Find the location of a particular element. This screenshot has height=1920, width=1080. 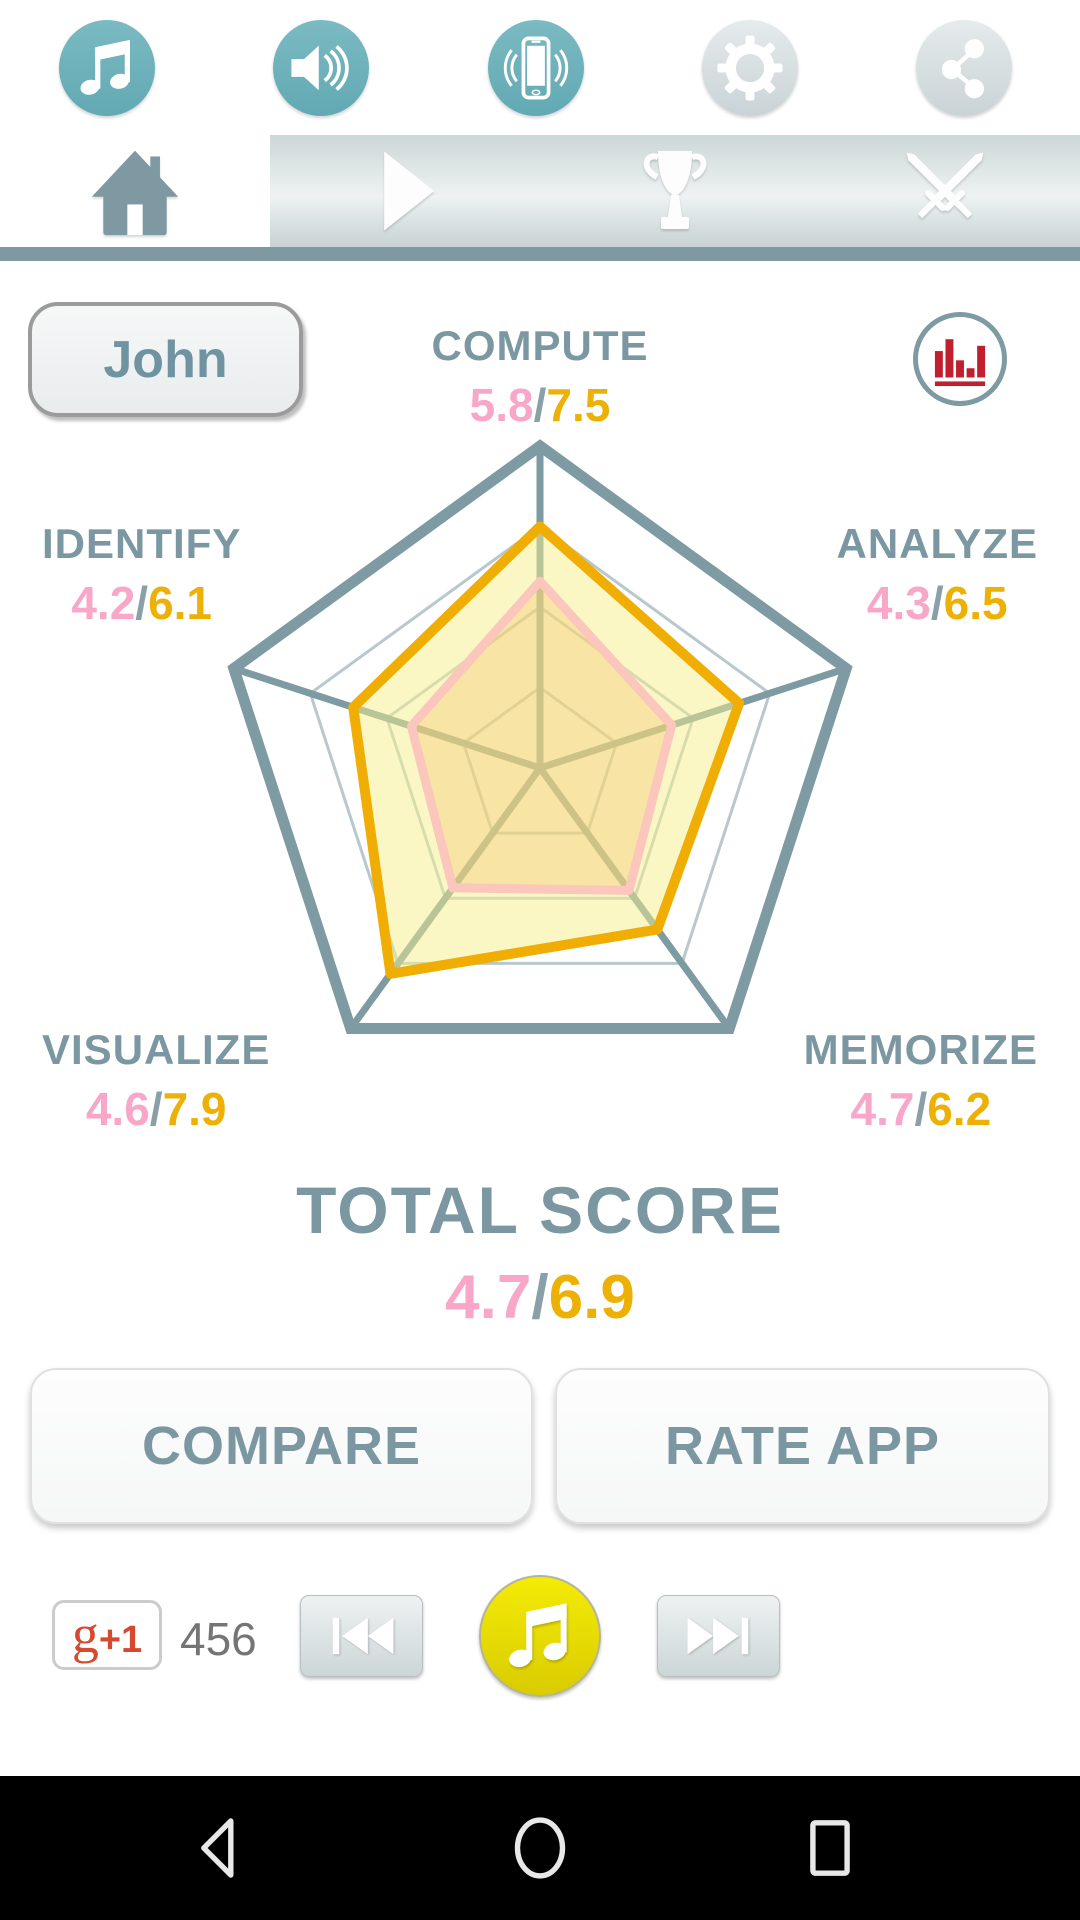

best-value: 7.5 is located at coordinates (578, 405).